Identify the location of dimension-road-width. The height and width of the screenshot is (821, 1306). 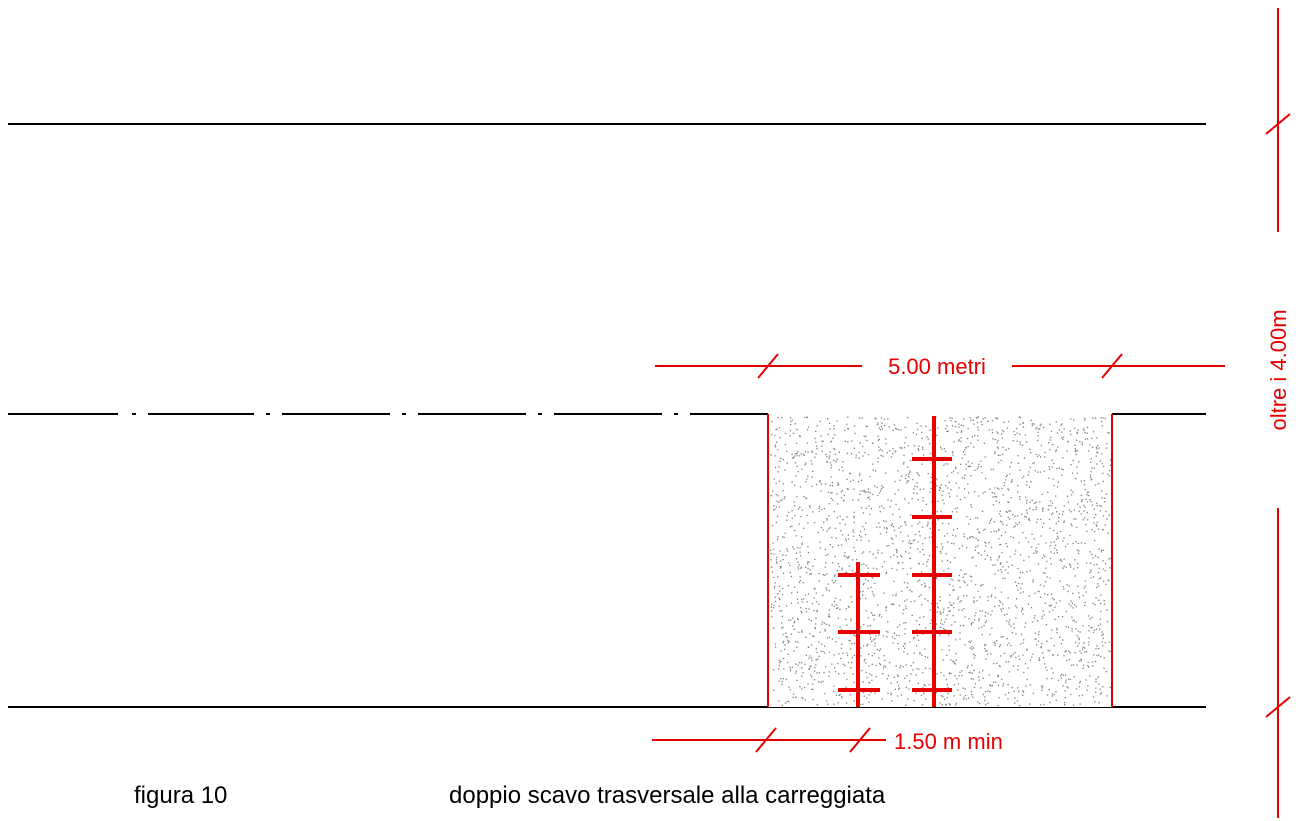
(1278, 413).